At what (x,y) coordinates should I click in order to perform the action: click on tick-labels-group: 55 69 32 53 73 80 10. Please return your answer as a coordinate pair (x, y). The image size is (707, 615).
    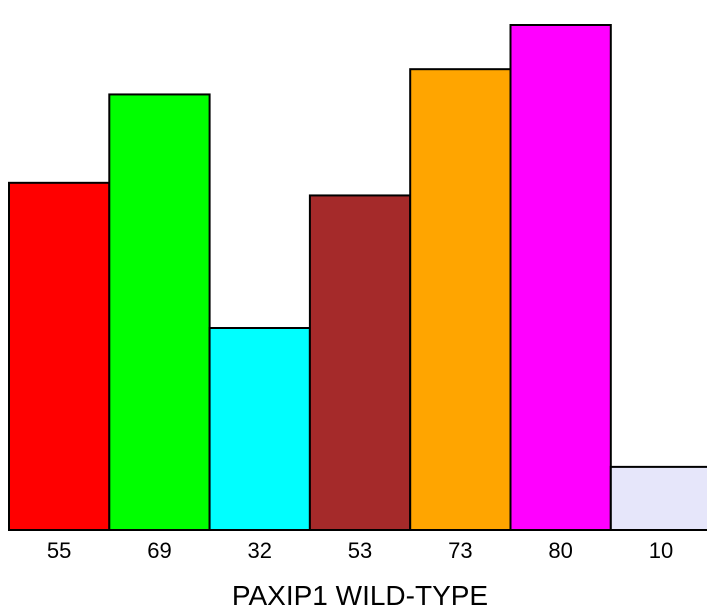
    Looking at the image, I should click on (360, 550).